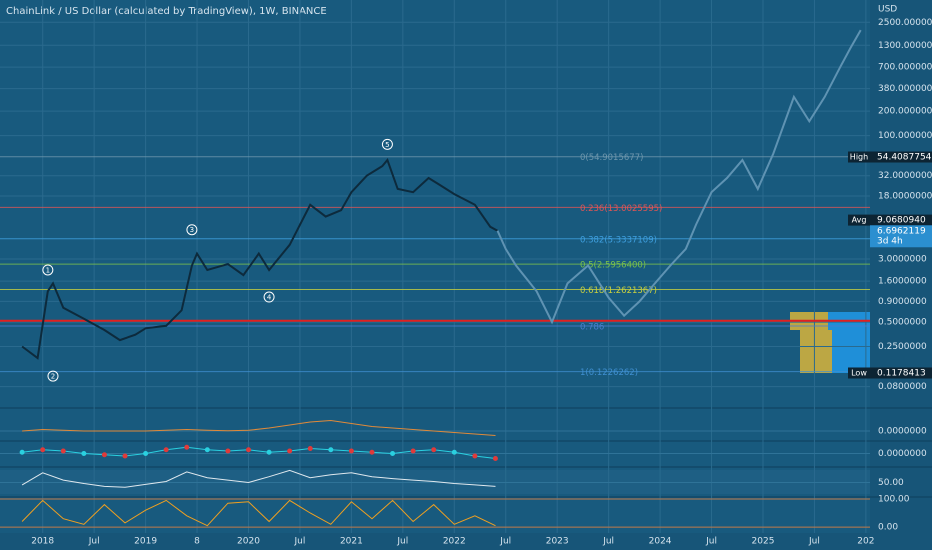 Image resolution: width=932 pixels, height=550 pixels. What do you see at coordinates (901, 231) in the screenshot?
I see `price-badge-value: 6.6962119` at bounding box center [901, 231].